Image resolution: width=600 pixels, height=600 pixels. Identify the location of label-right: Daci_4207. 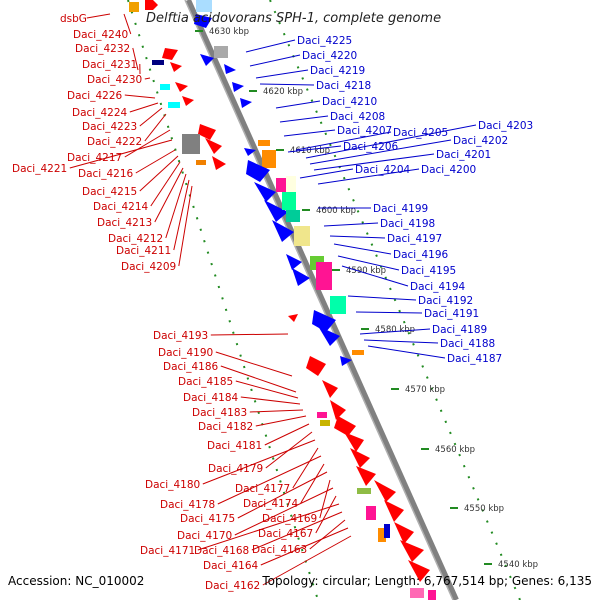
(364, 131).